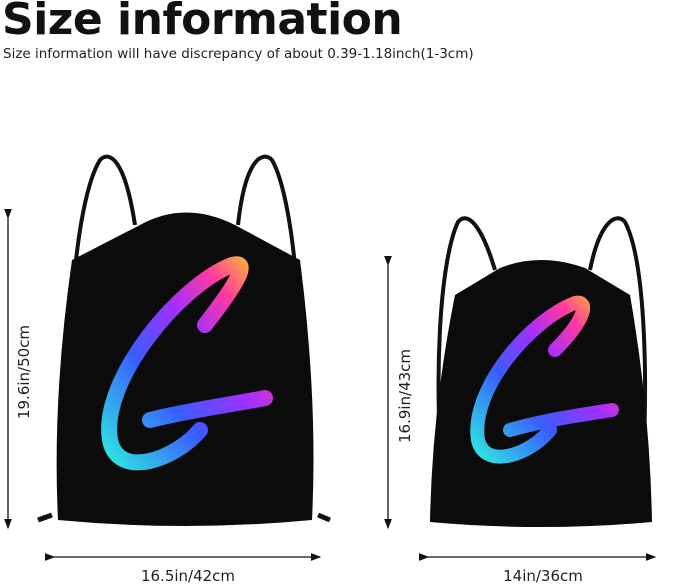  I want to click on page-title: Size information, so click(202, 22).